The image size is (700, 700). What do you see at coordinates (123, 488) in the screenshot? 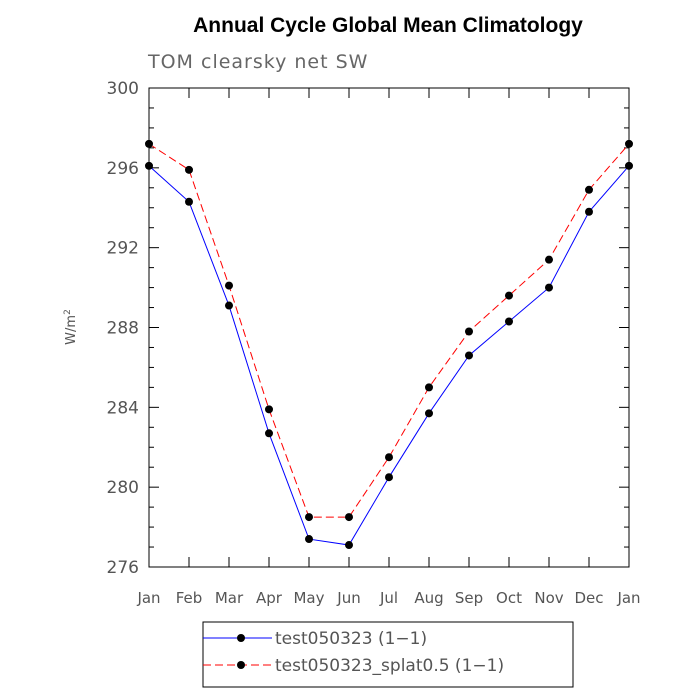
I see `y-tick-label: 280` at bounding box center [123, 488].